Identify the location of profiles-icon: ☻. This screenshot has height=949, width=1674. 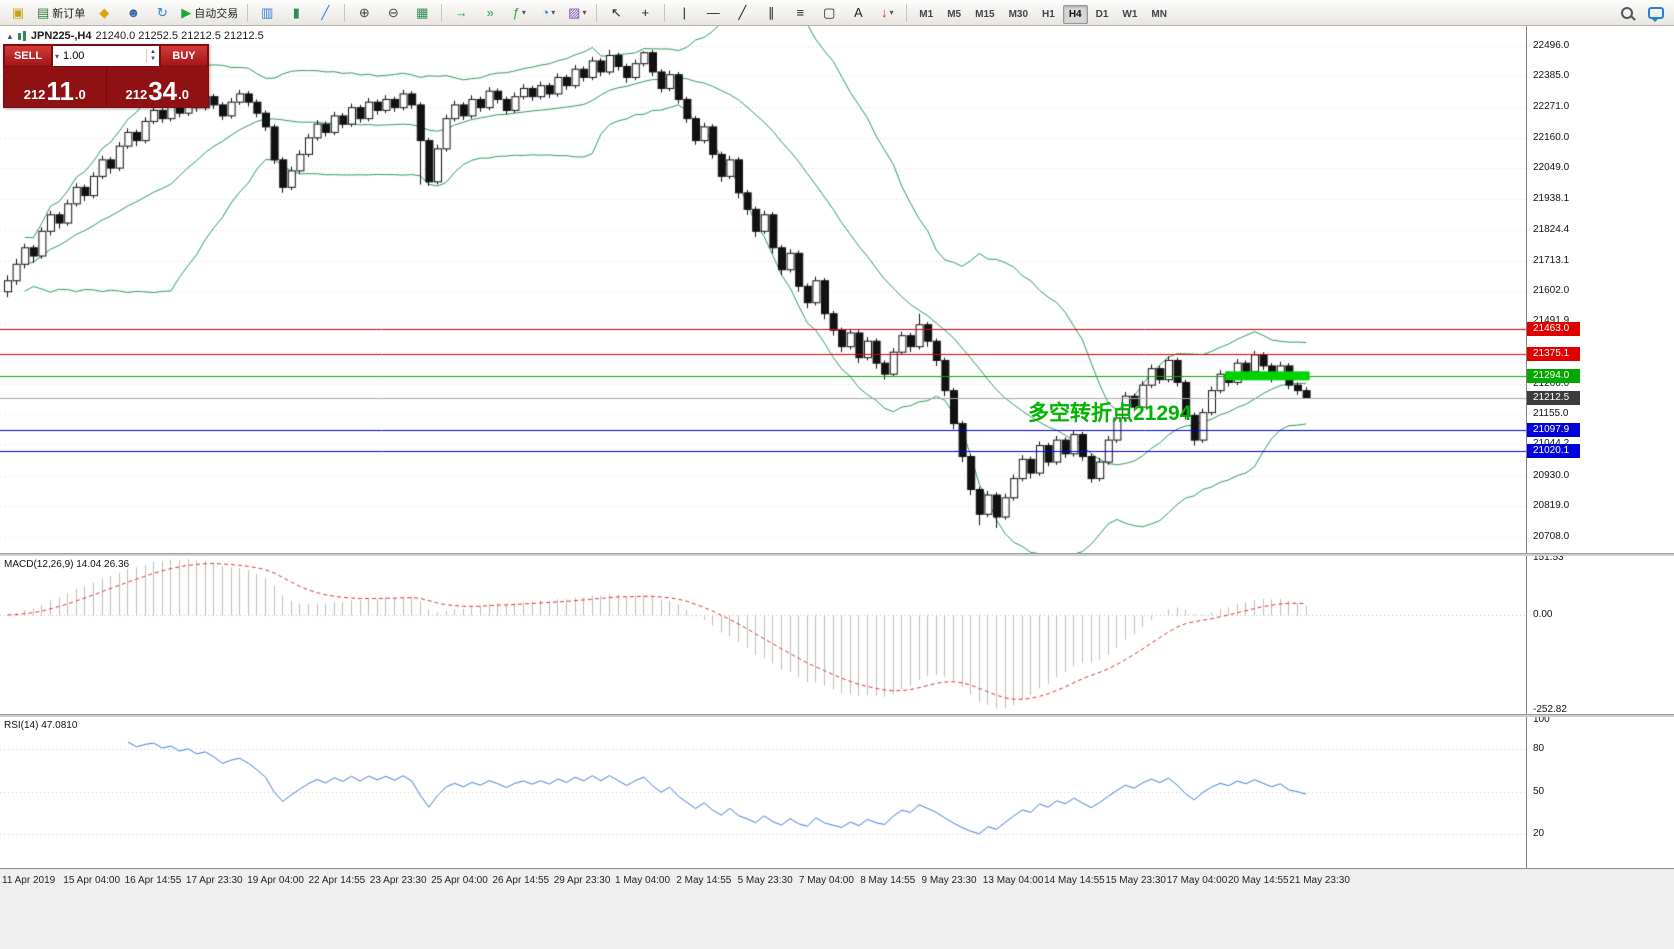
(133, 13).